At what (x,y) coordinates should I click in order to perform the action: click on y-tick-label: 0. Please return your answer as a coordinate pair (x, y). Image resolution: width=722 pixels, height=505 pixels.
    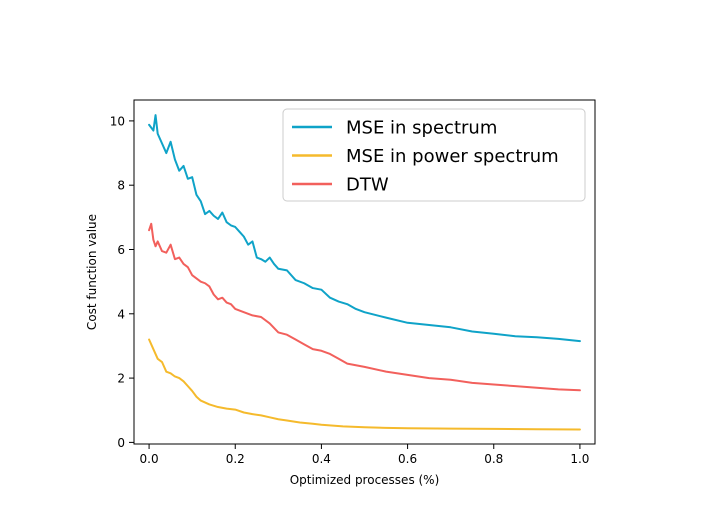
    Looking at the image, I should click on (121, 443).